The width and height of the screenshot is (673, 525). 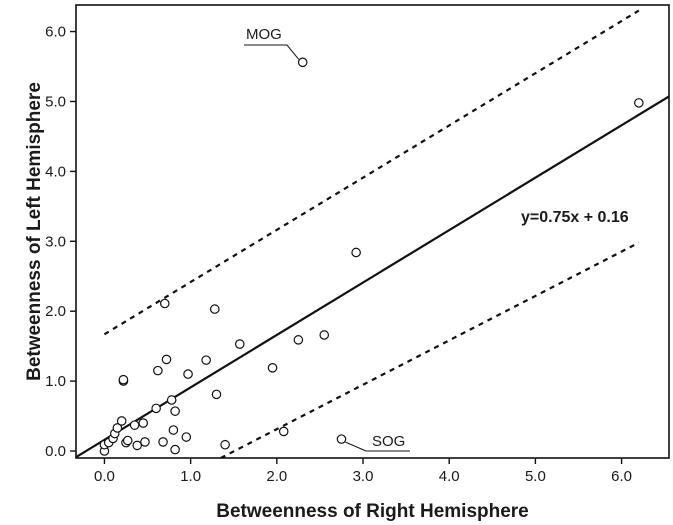 What do you see at coordinates (55, 241) in the screenshot?
I see `y-tick-label: 3.0` at bounding box center [55, 241].